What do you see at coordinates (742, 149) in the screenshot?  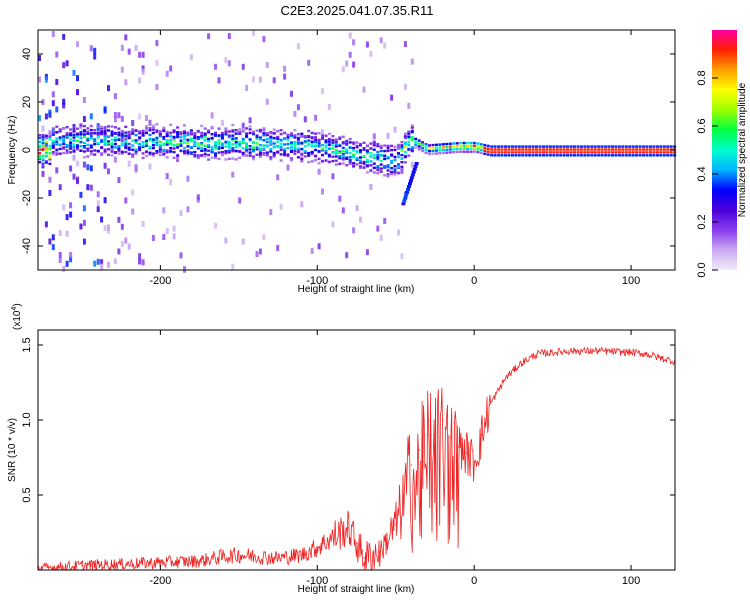 I see `colorbar-label: Normalized spectral amplitude` at bounding box center [742, 149].